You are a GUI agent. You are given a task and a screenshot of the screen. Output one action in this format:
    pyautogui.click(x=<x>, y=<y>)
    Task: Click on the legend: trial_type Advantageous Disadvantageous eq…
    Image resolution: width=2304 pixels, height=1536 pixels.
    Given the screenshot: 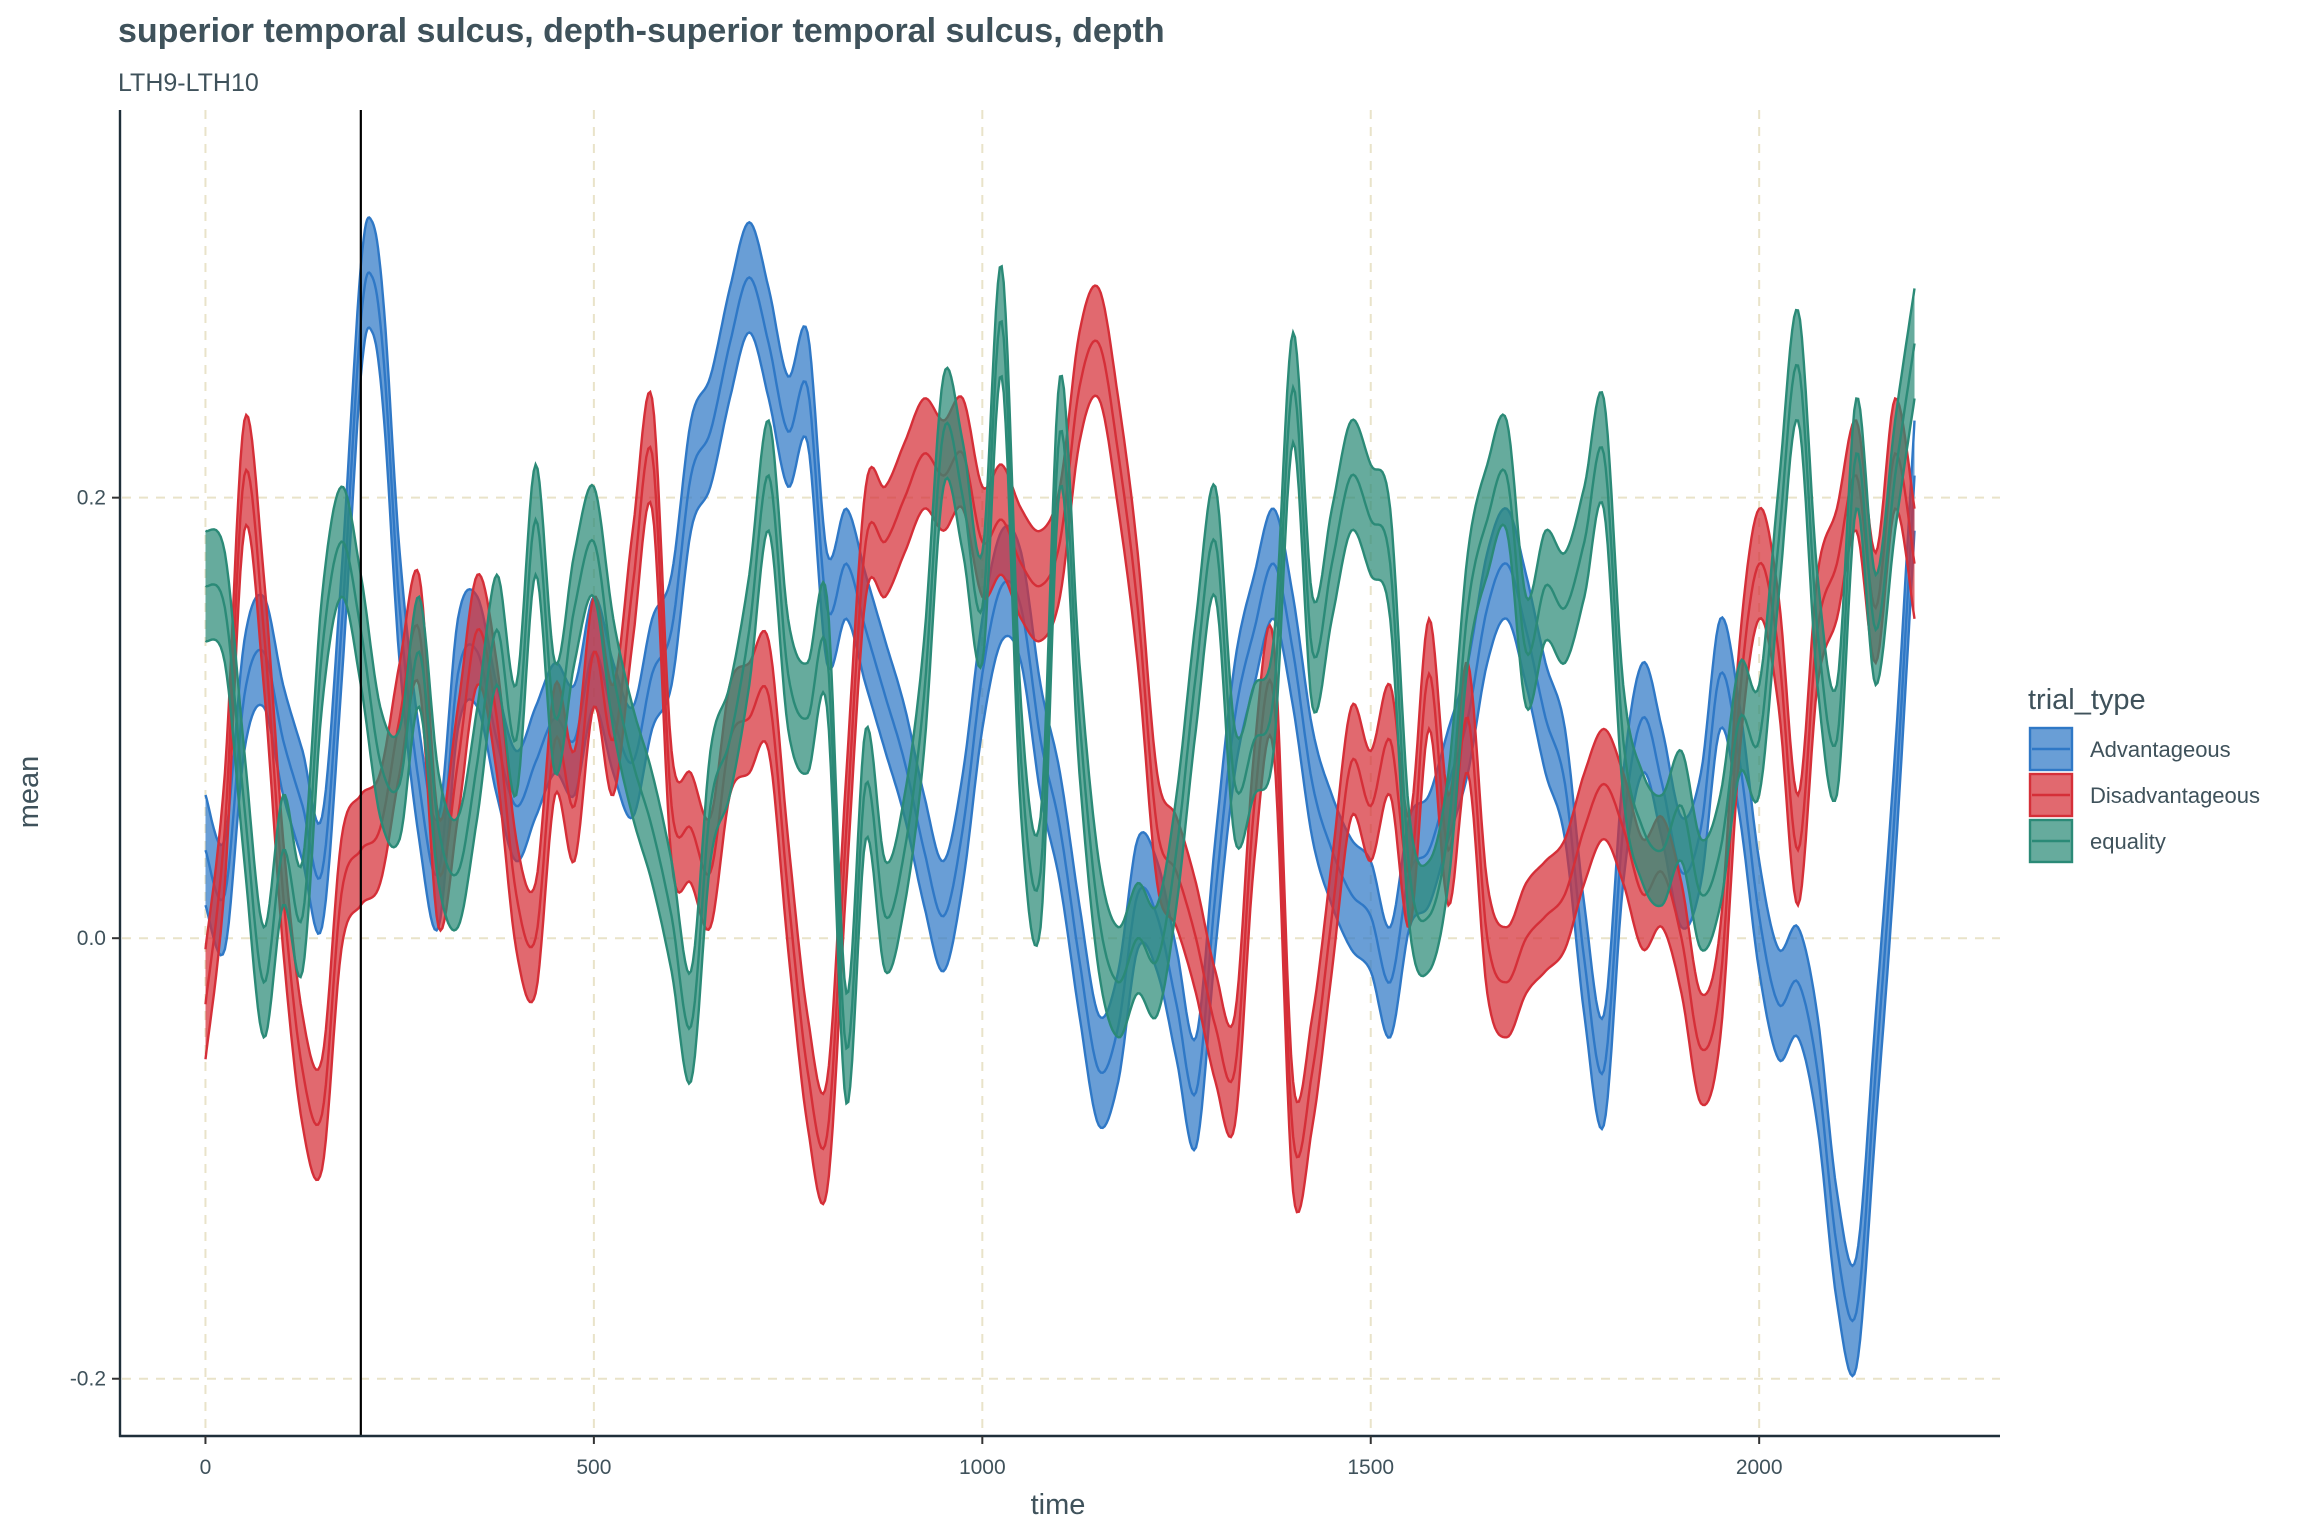 What is the action you would take?
    pyautogui.click(x=2144, y=774)
    